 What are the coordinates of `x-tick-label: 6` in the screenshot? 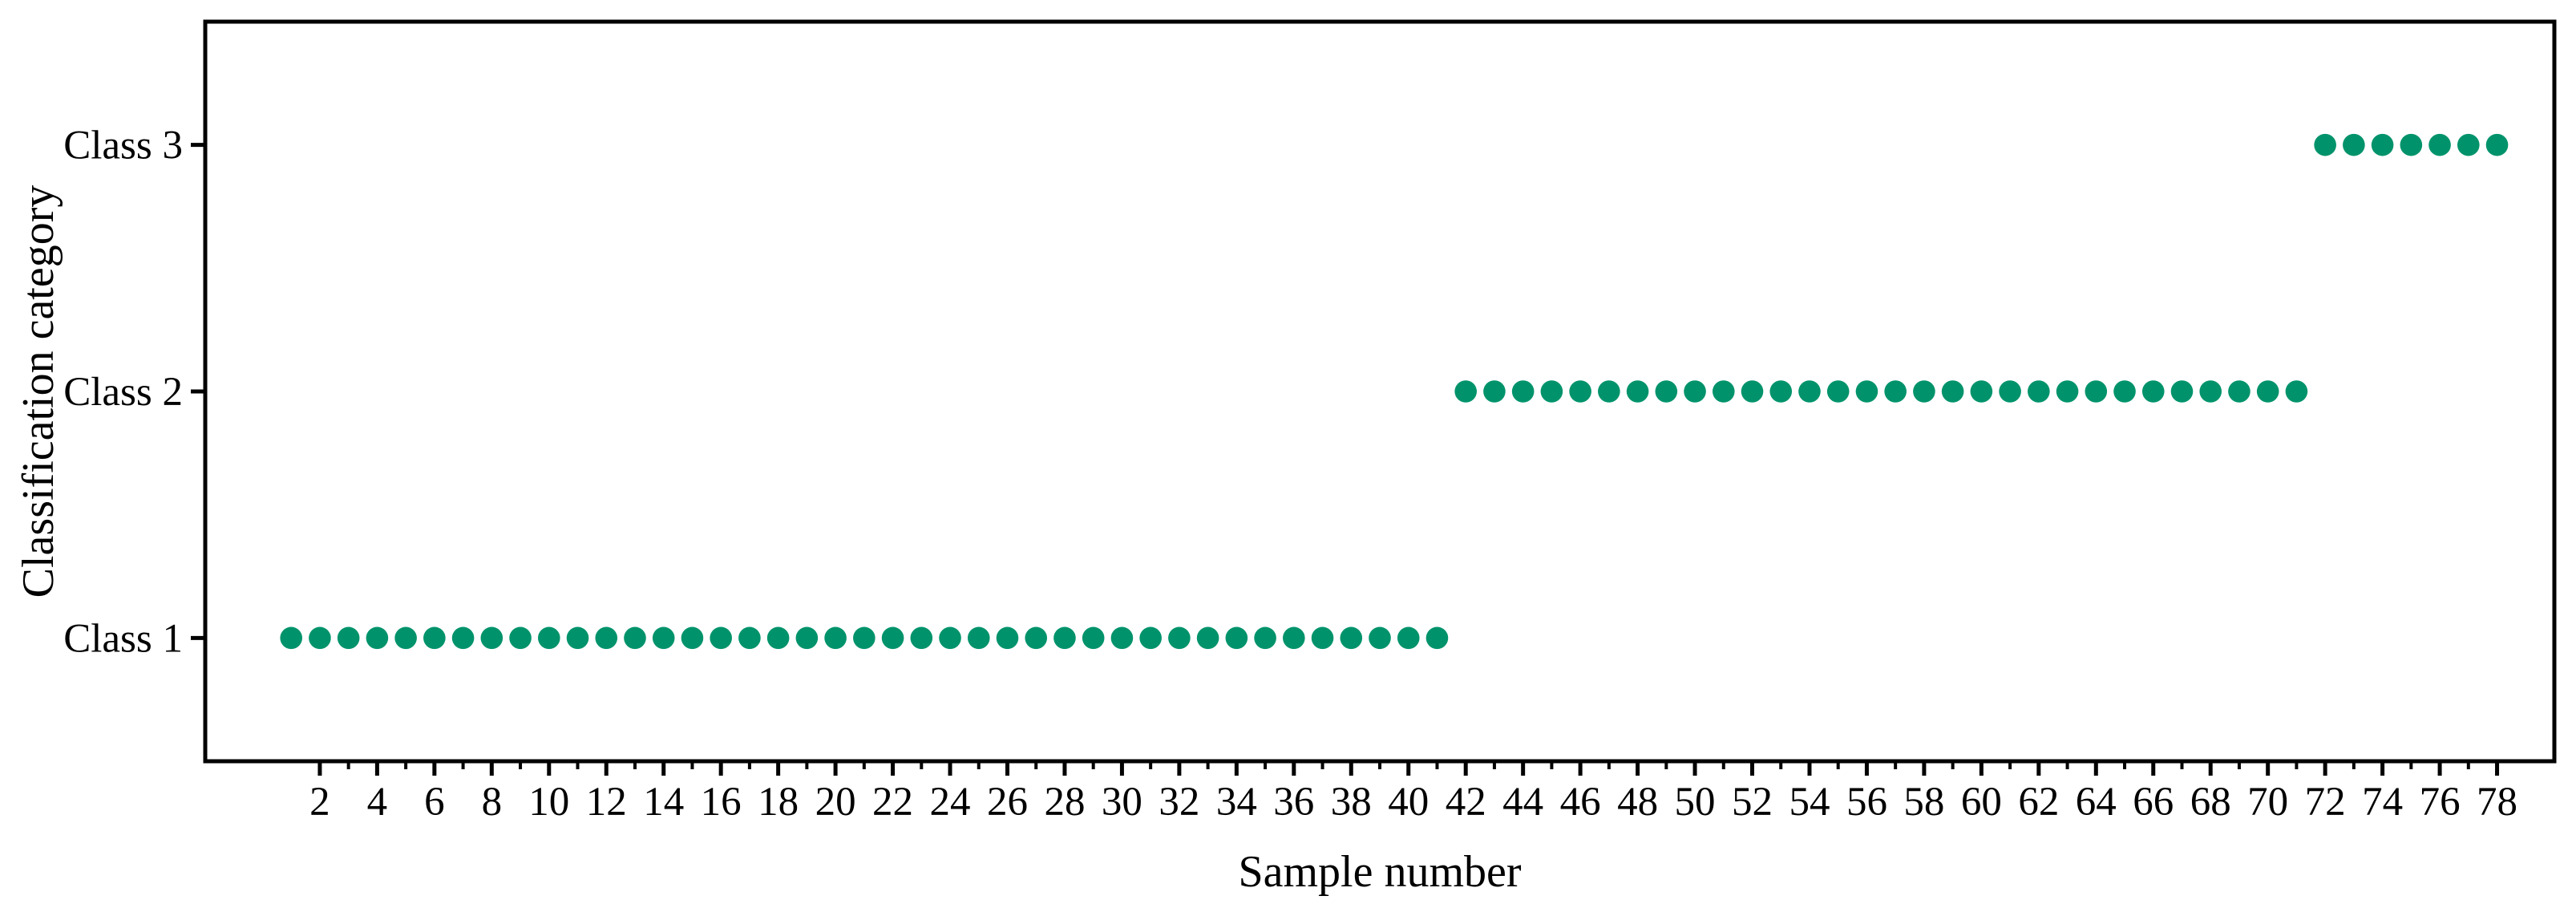 It's located at (434, 802).